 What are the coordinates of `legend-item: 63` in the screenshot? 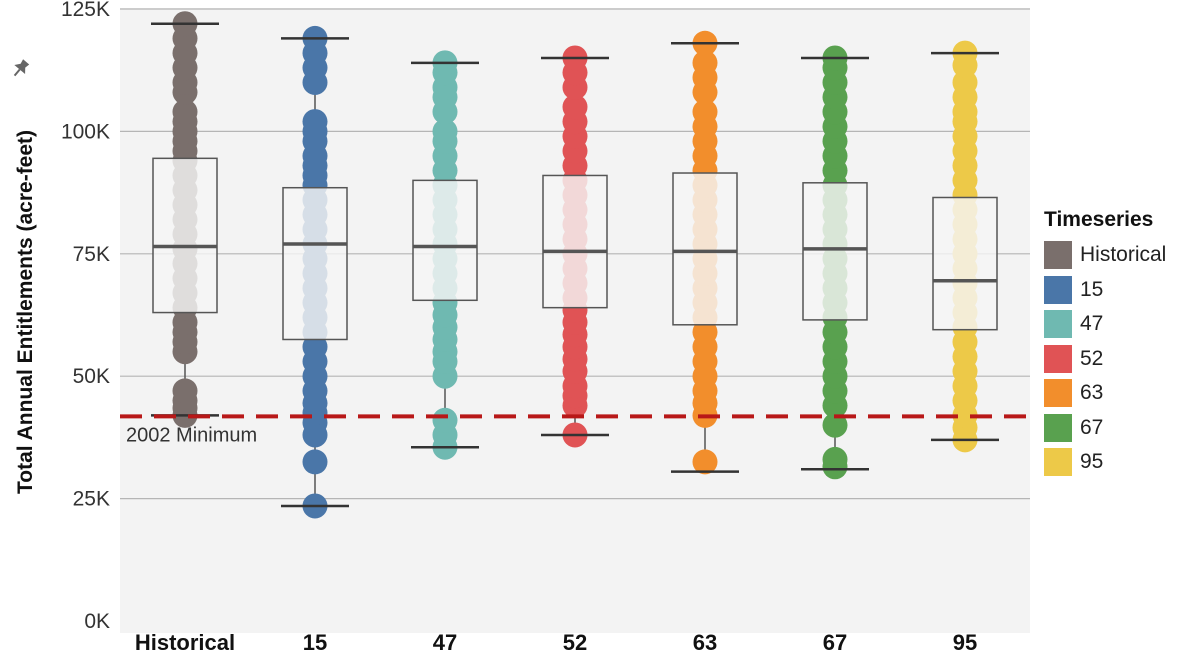 It's located at (1105, 393).